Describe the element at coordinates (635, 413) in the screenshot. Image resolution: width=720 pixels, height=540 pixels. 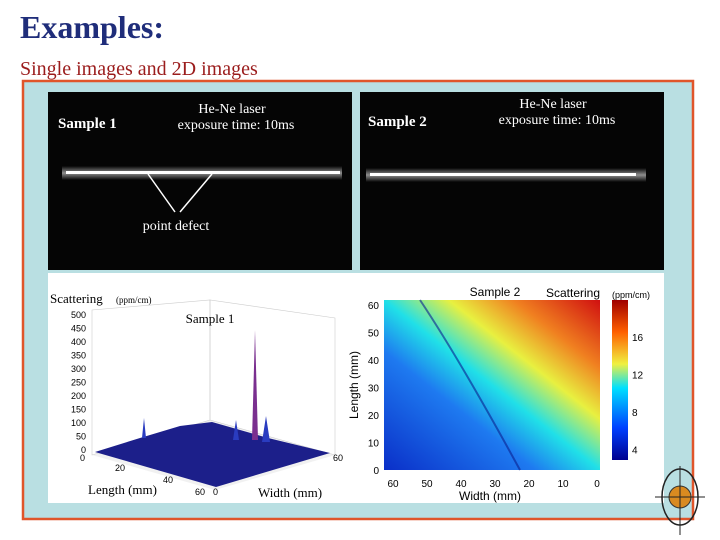
I see `tick-label: 8` at that location.